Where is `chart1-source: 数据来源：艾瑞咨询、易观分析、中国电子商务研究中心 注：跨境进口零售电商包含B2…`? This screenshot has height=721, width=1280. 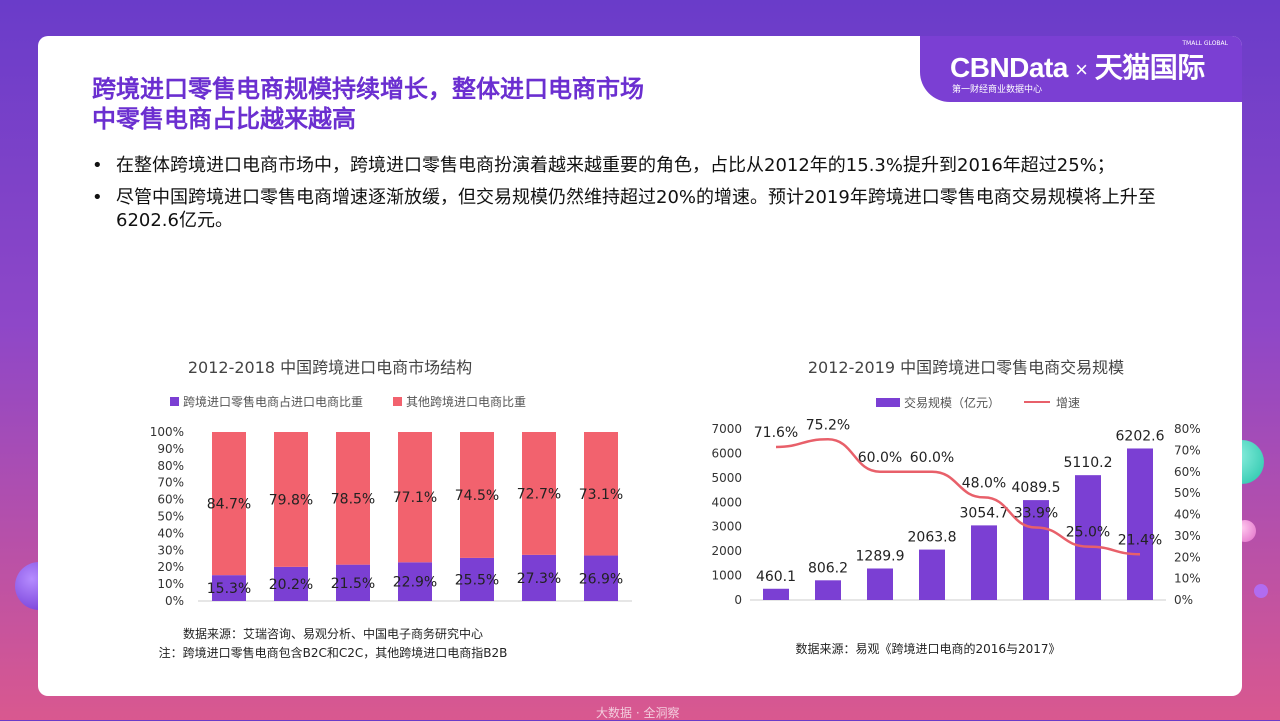
chart1-source: 数据来源：艾瑞咨询、易观分析、中国电子商务研究中心 注：跨境进口零售电商包含B2… is located at coordinates (333, 643).